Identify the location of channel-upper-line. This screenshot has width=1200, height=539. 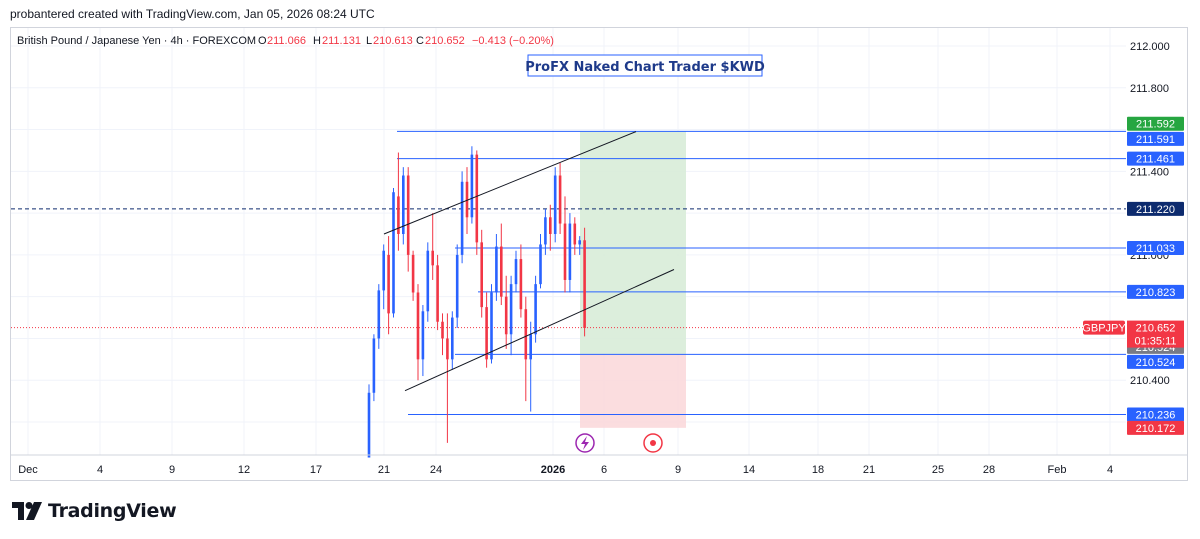
(510, 183).